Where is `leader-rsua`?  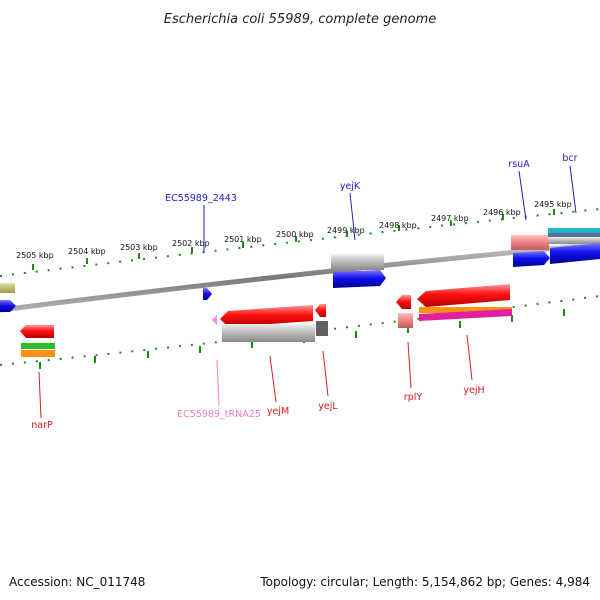 leader-rsua is located at coordinates (522, 195).